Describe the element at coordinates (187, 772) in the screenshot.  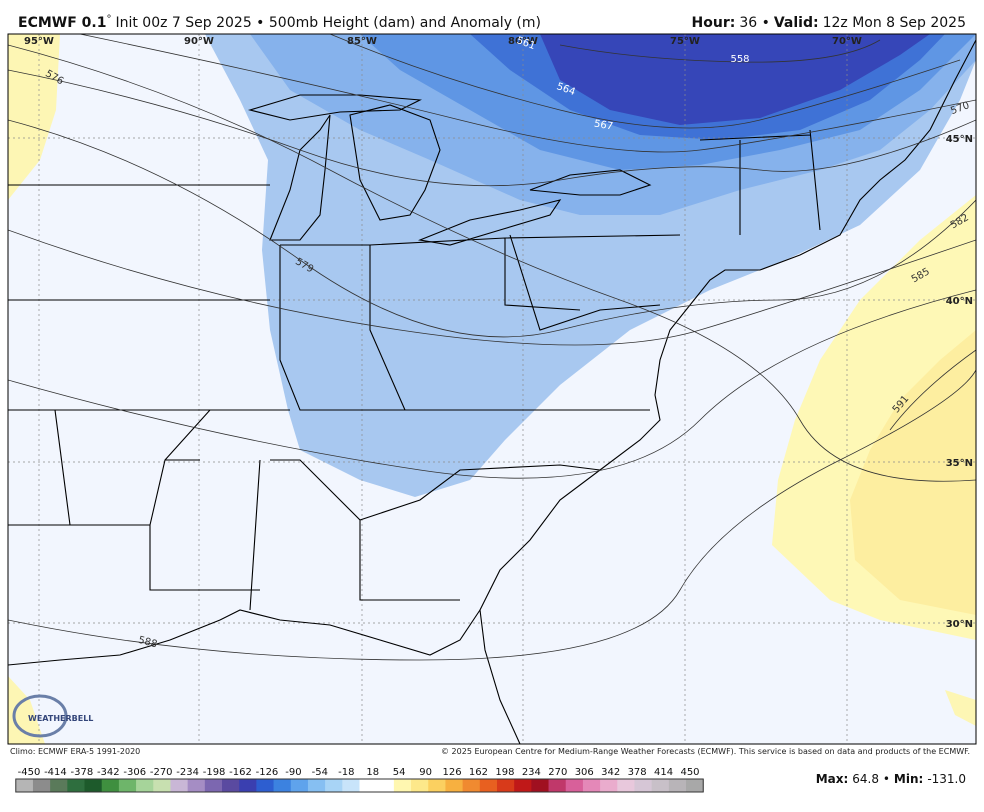
I see `colorbar-tick-label: -234` at that location.